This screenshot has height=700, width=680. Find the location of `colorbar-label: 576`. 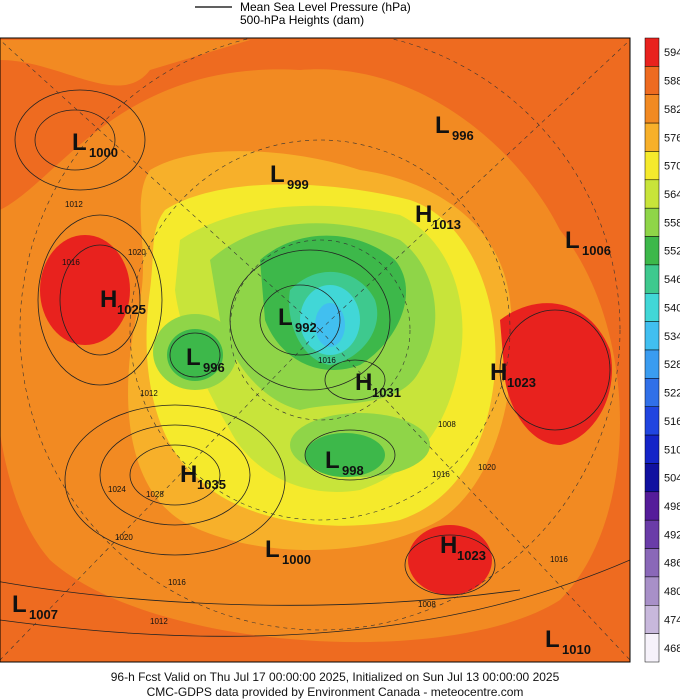

colorbar-label: 576 is located at coordinates (672, 138).